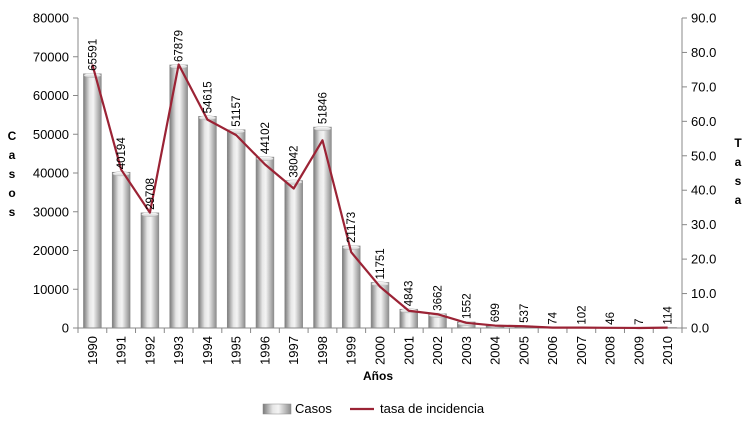 This screenshot has height=426, width=750. What do you see at coordinates (669, 315) in the screenshot?
I see `bar-data-label: 114` at bounding box center [669, 315].